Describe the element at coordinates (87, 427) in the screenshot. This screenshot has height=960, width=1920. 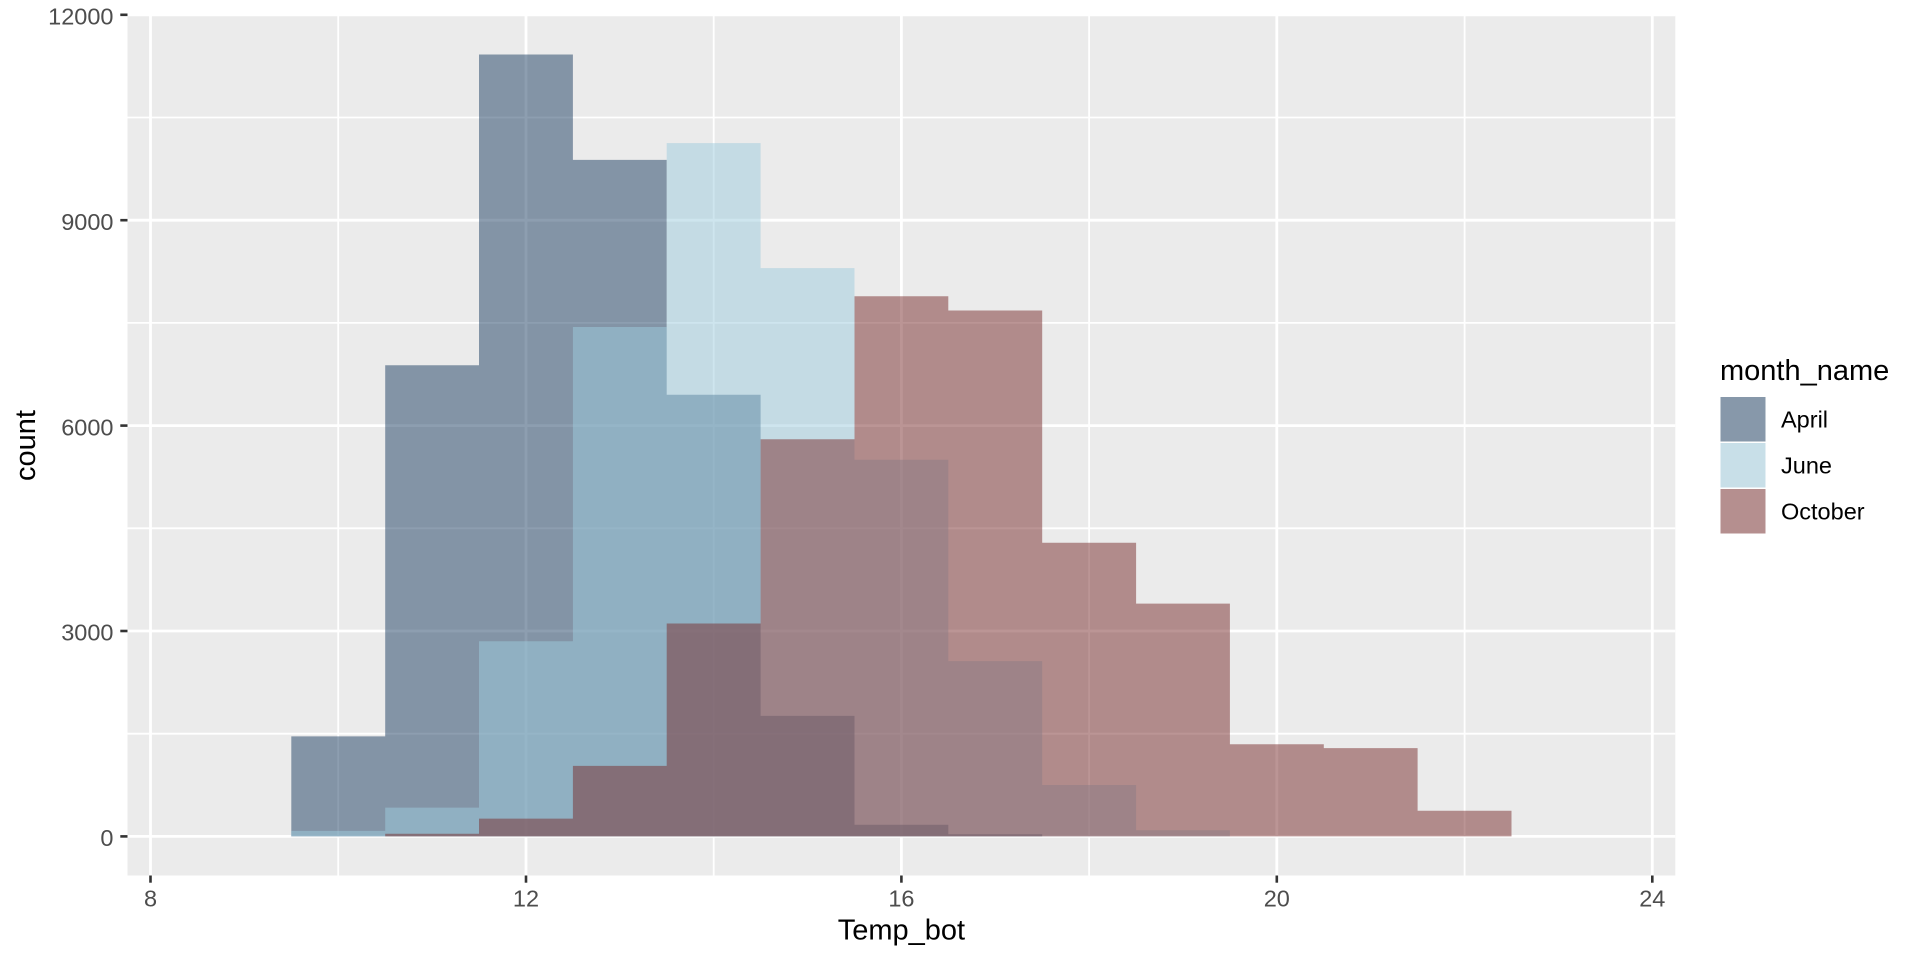
I see `svg-text: 6000` at that location.